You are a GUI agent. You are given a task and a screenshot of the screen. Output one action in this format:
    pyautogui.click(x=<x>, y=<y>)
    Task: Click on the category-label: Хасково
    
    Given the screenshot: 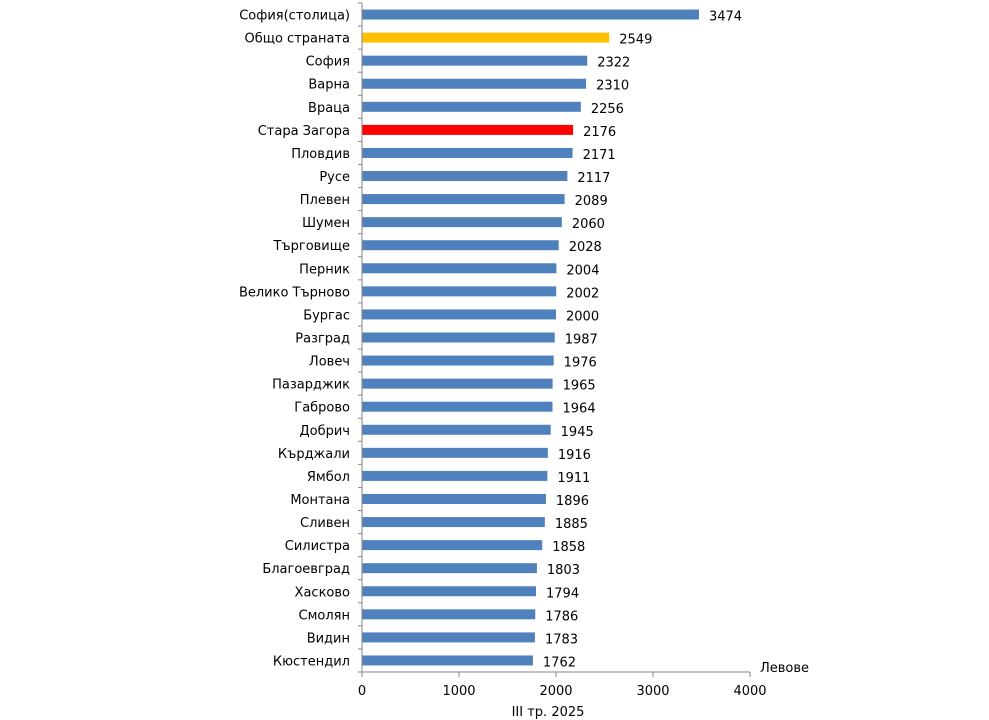 What is the action you would take?
    pyautogui.click(x=322, y=592)
    